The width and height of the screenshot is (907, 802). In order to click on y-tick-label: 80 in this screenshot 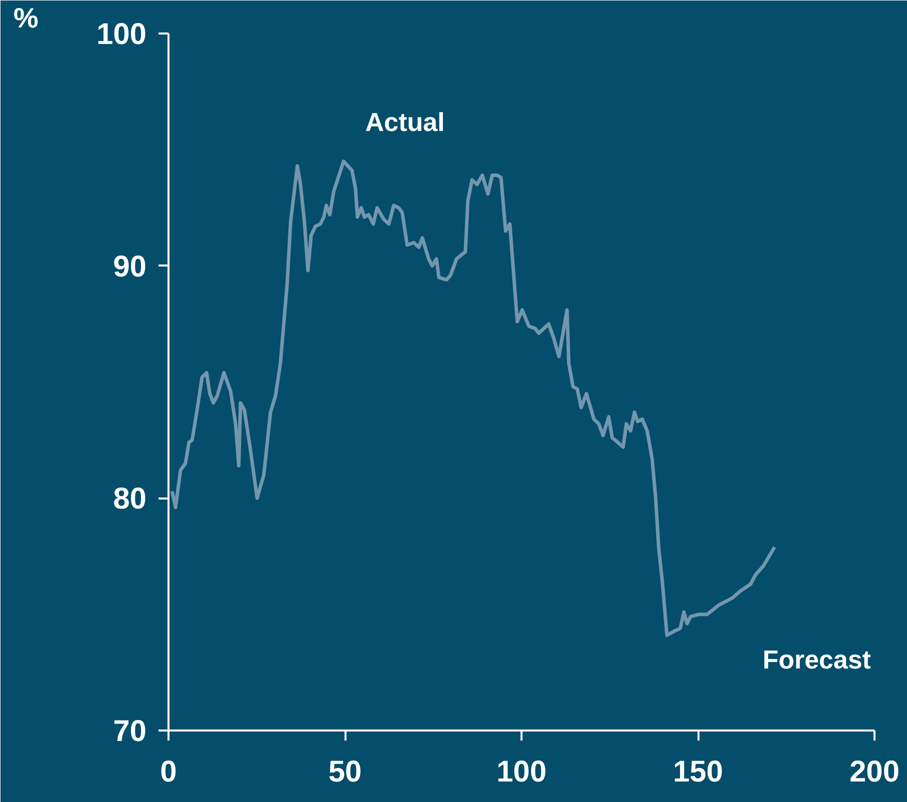, I will do `click(130, 499)`.